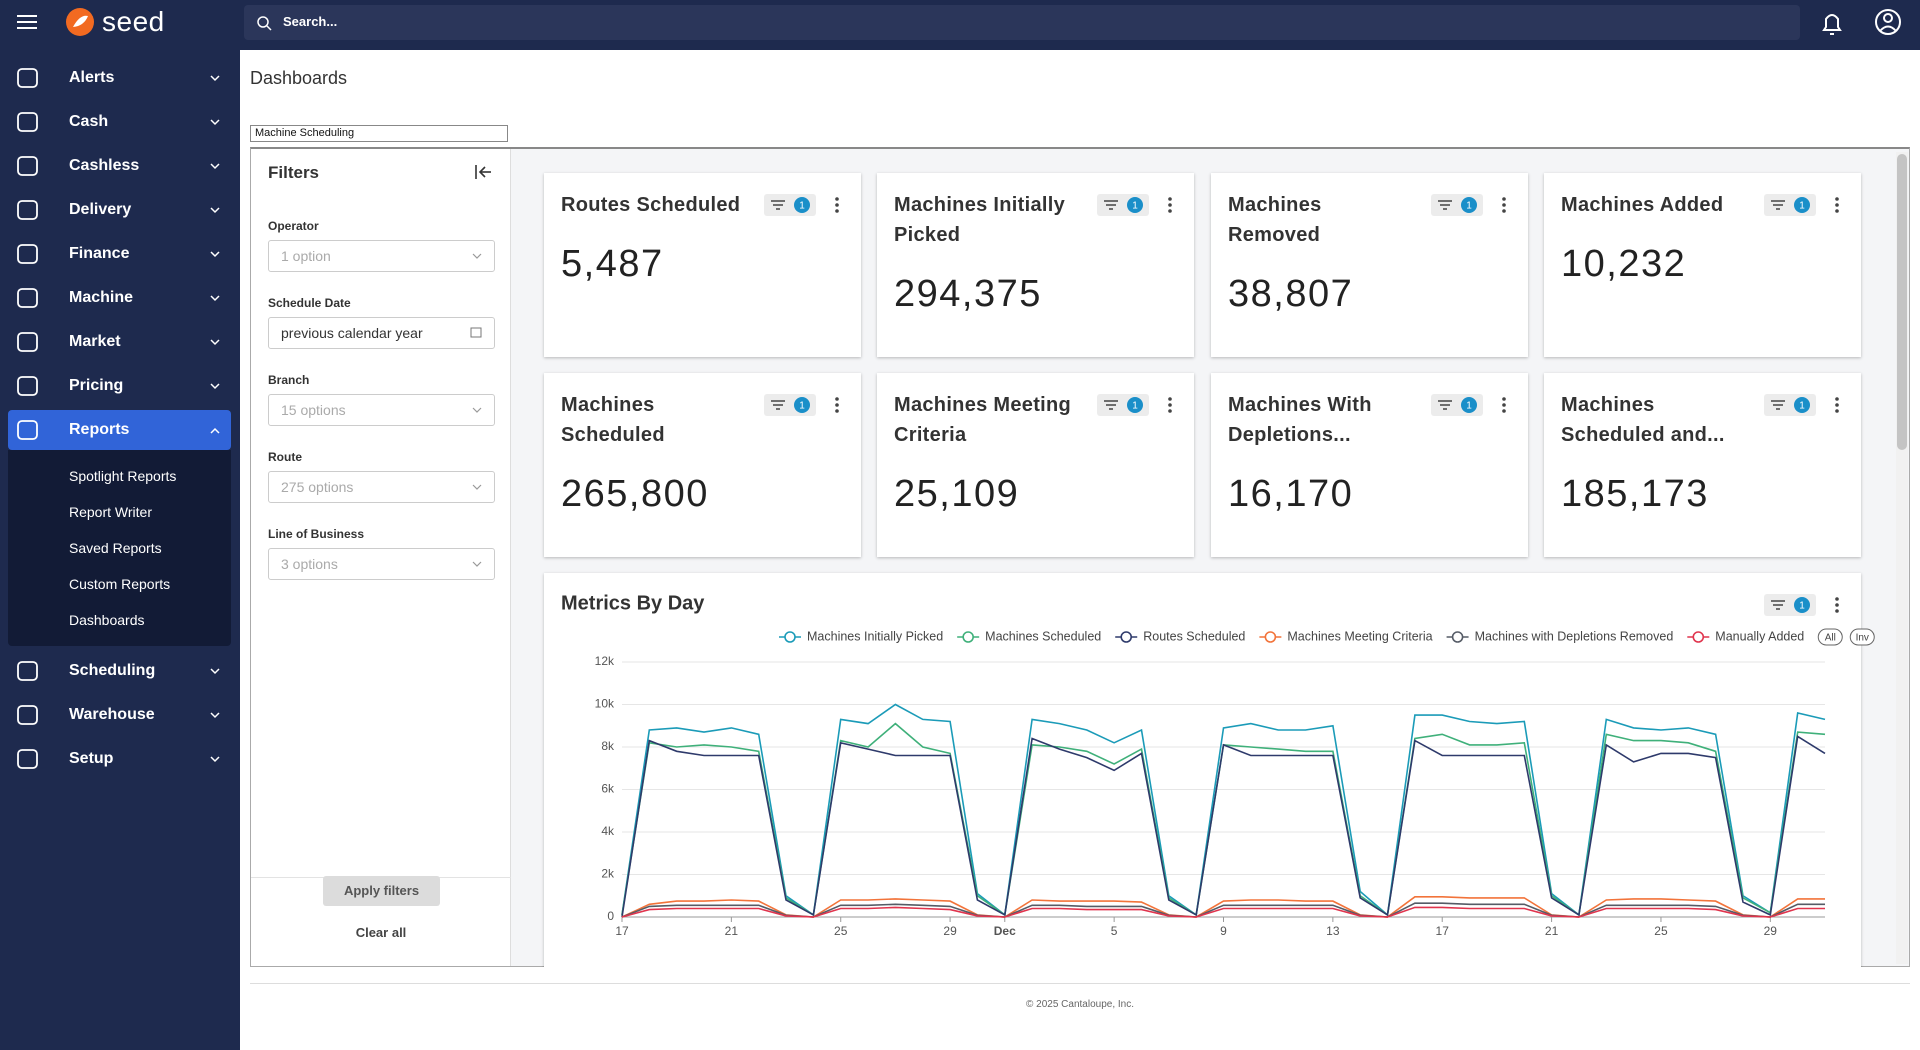  Describe the element at coordinates (702, 465) in the screenshot. I see `metric-card: Machines Scheduled 265,800` at that location.